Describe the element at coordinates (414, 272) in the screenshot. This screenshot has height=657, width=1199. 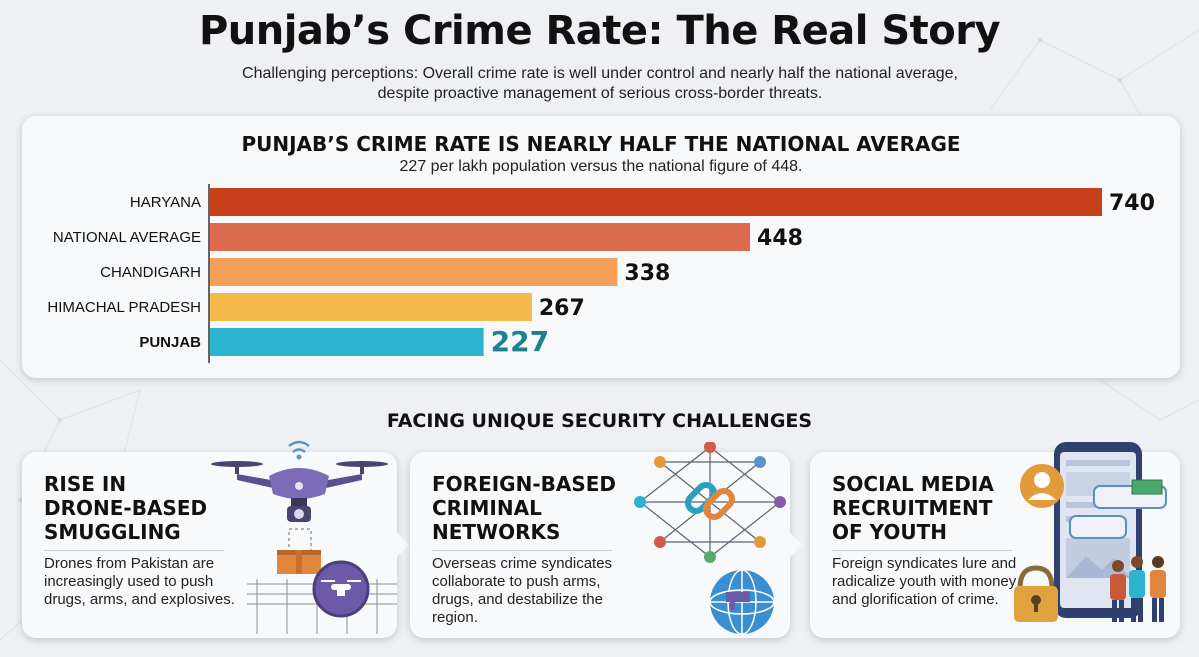
I see `bar-chandigarh` at that location.